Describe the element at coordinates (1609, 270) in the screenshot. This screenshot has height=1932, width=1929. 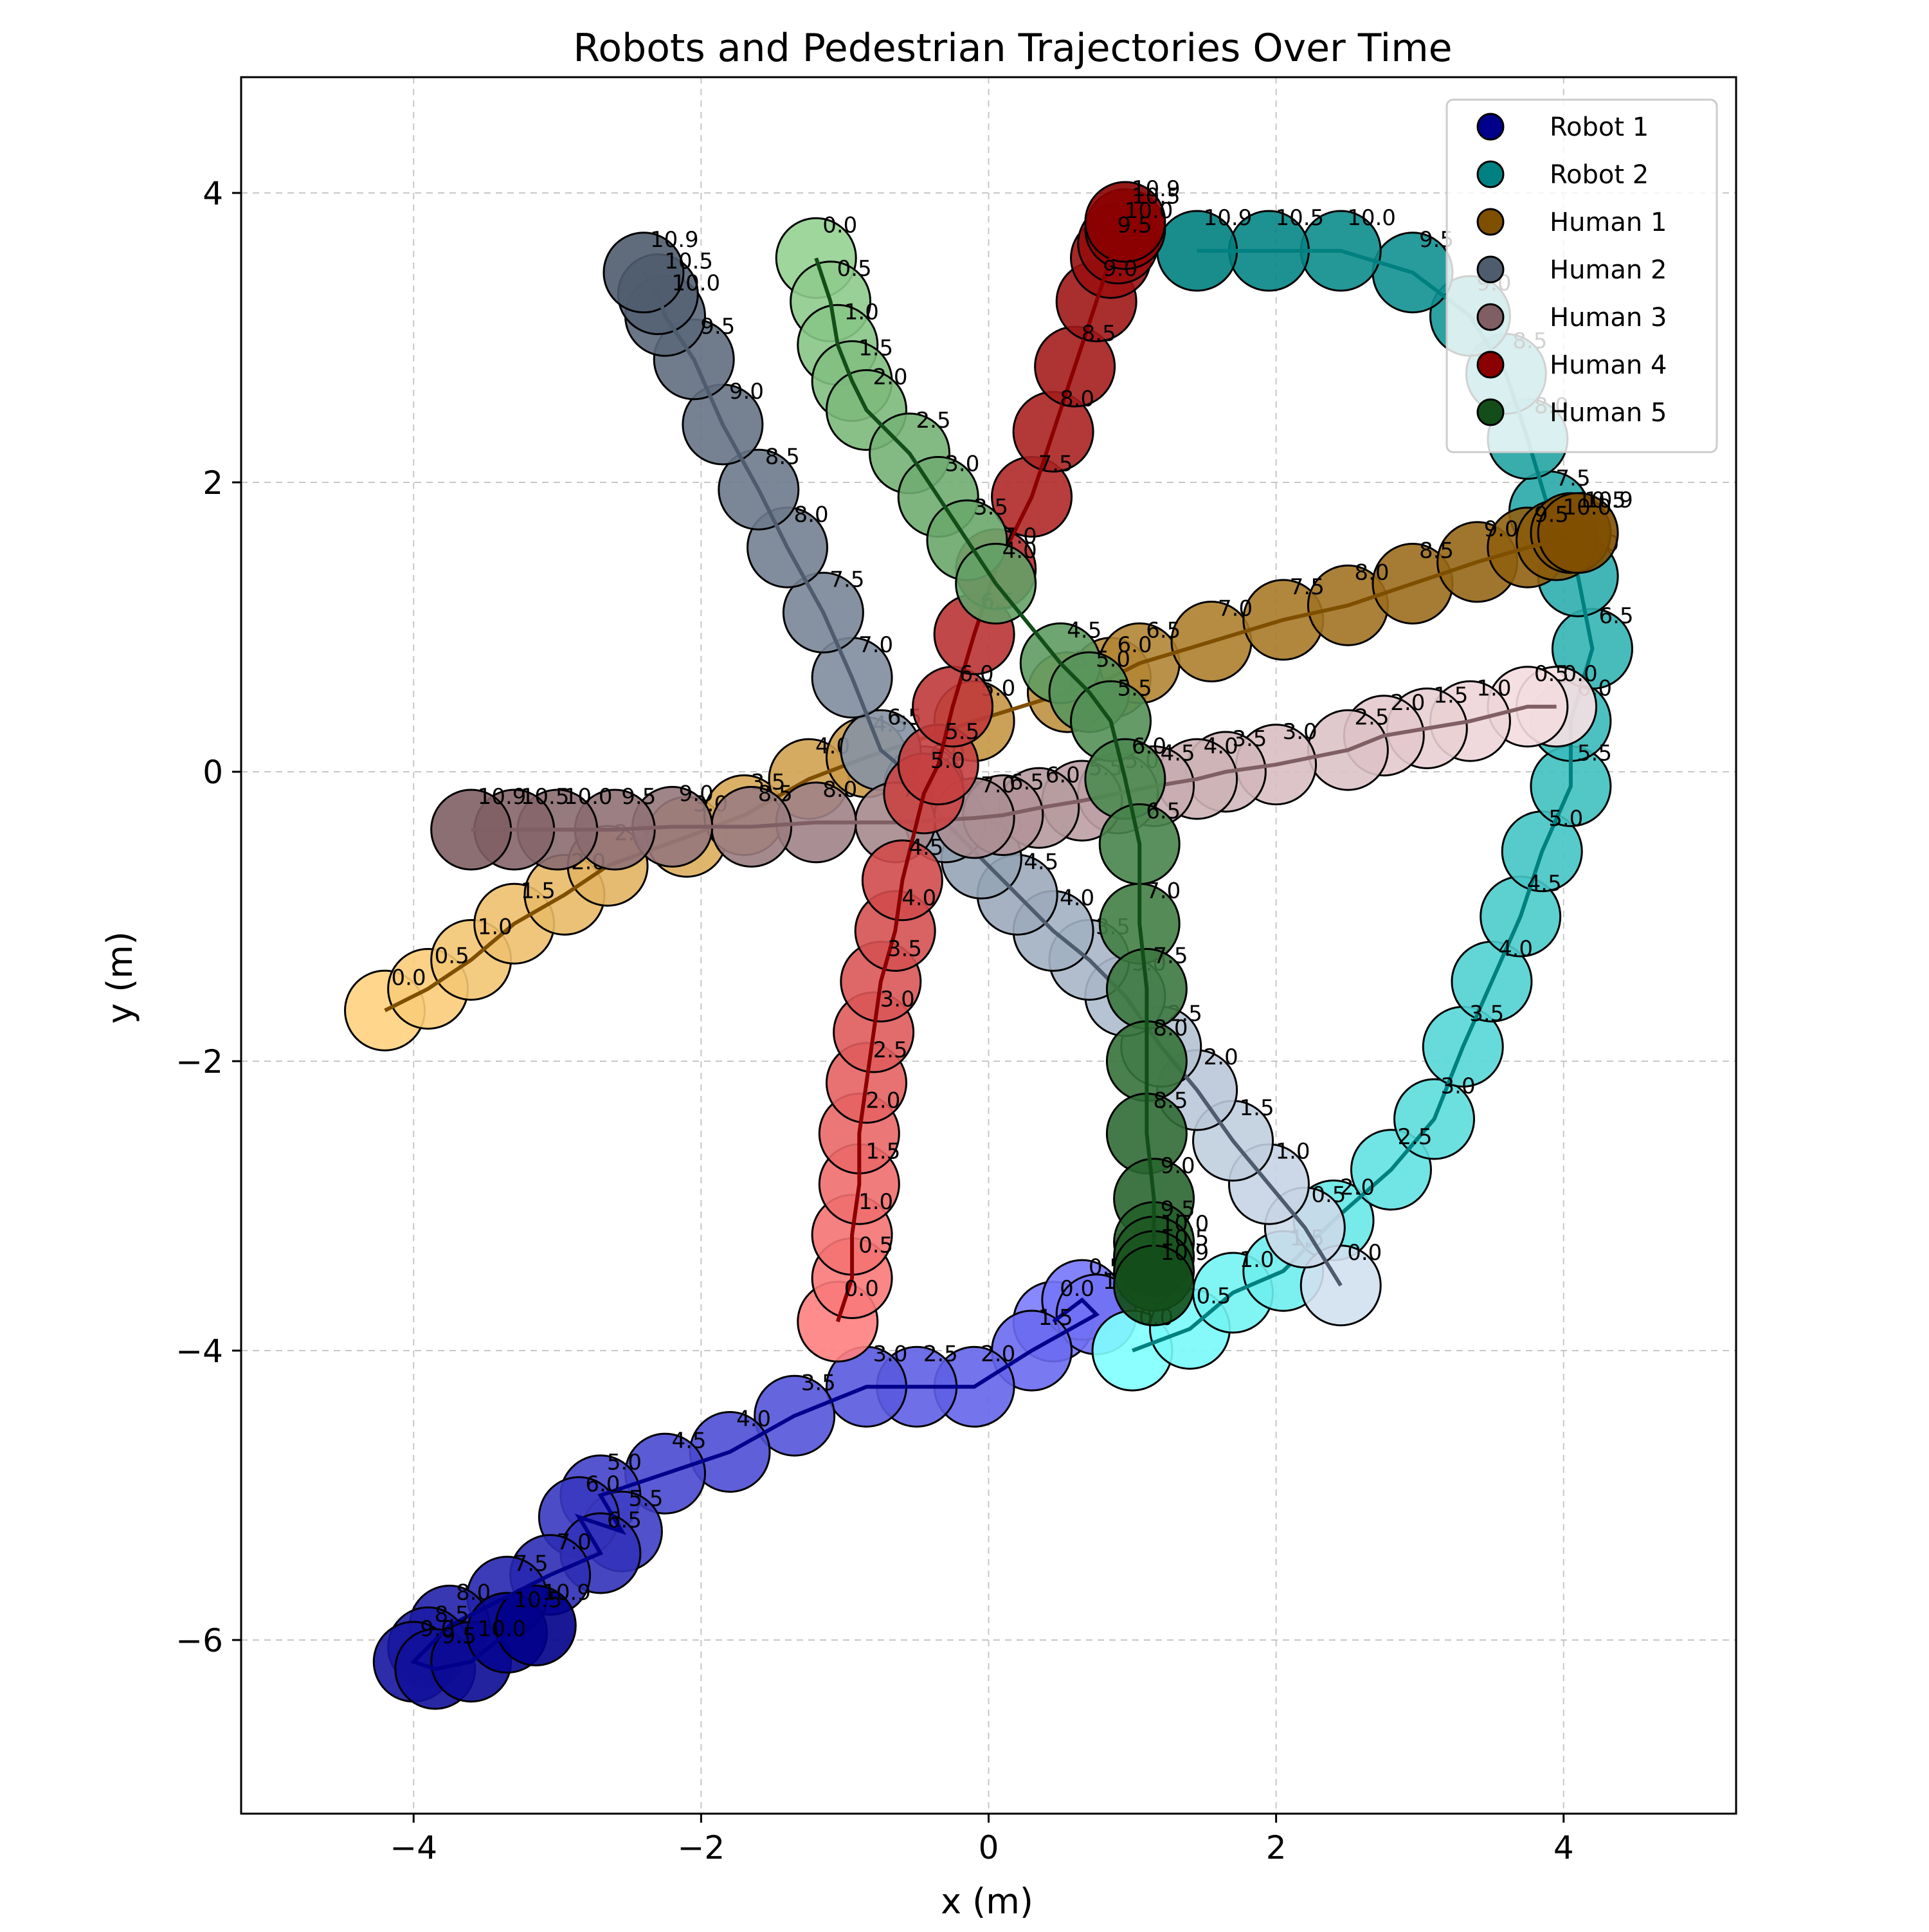
I see `legend-label: Human 2` at that location.